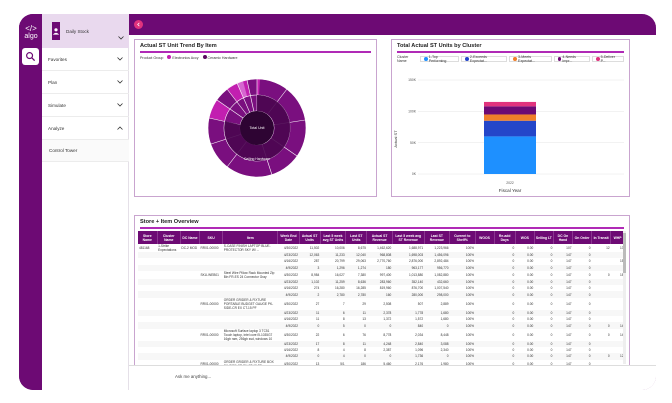 This screenshot has width=672, height=403. I want to click on column-header: Current to Shelf%, so click(462, 237).